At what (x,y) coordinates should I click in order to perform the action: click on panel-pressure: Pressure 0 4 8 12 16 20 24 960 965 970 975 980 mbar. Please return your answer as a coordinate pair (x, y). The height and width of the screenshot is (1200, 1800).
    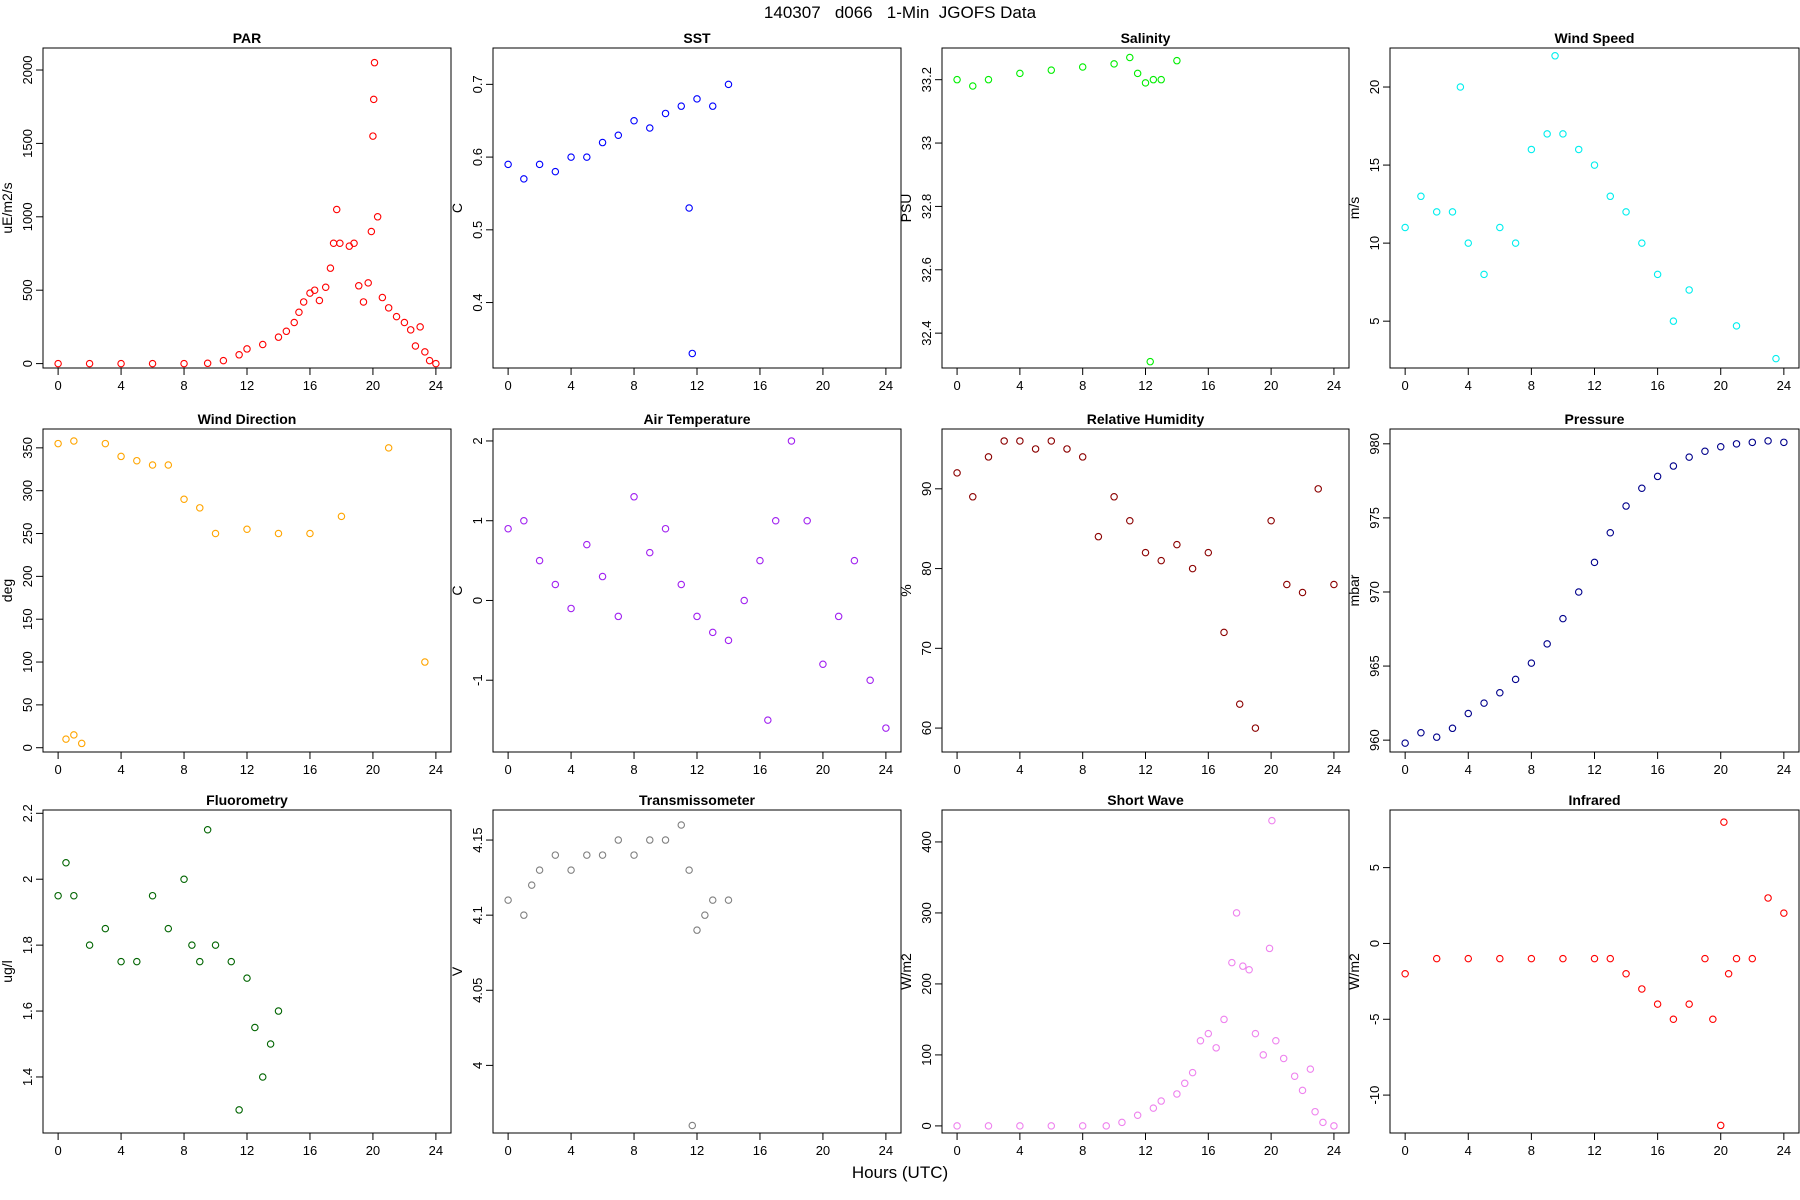
    Looking at the image, I should click on (1573, 599).